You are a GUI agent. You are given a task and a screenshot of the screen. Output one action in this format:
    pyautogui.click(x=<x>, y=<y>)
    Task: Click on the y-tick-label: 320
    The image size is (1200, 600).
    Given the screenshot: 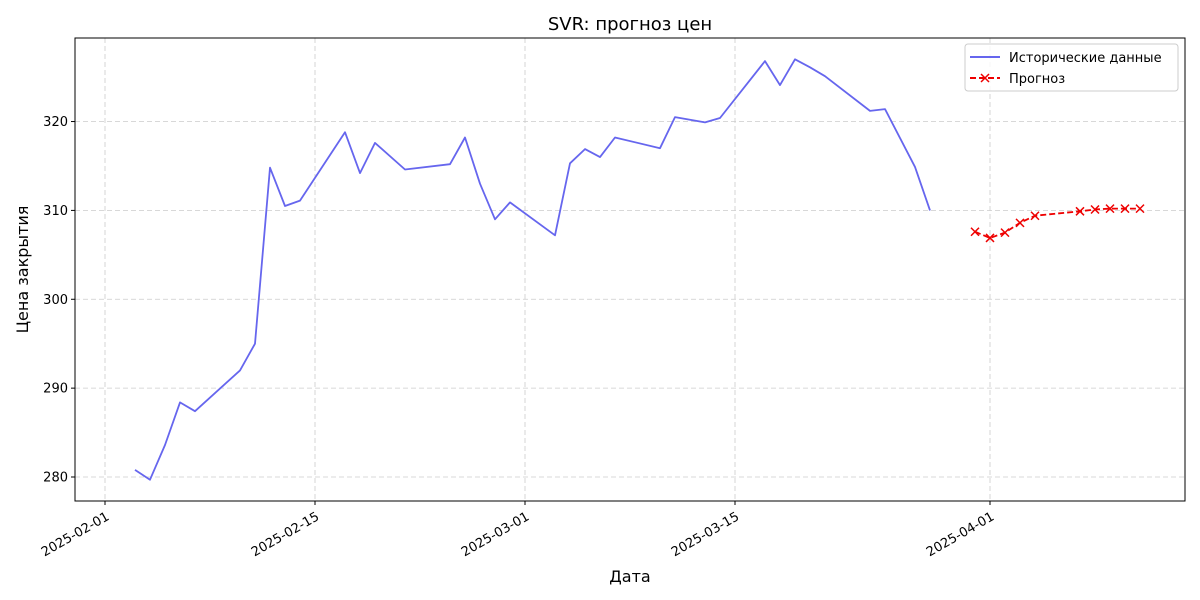 What is the action you would take?
    pyautogui.click(x=55, y=122)
    